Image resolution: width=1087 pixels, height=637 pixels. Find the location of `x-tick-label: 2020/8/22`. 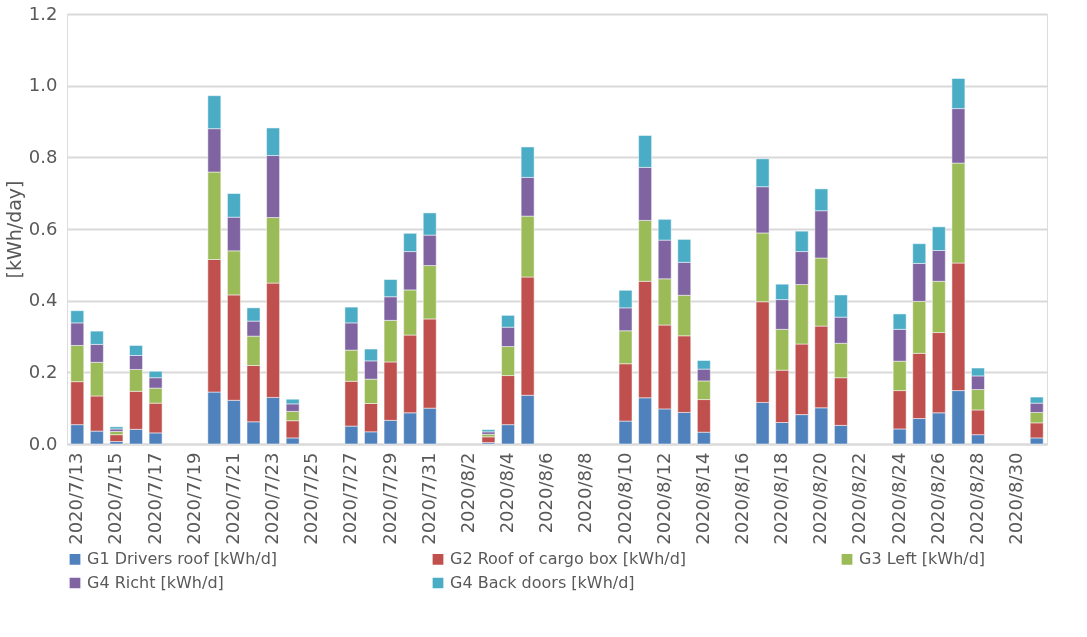

x-tick-label: 2020/8/22 is located at coordinates (859, 498).